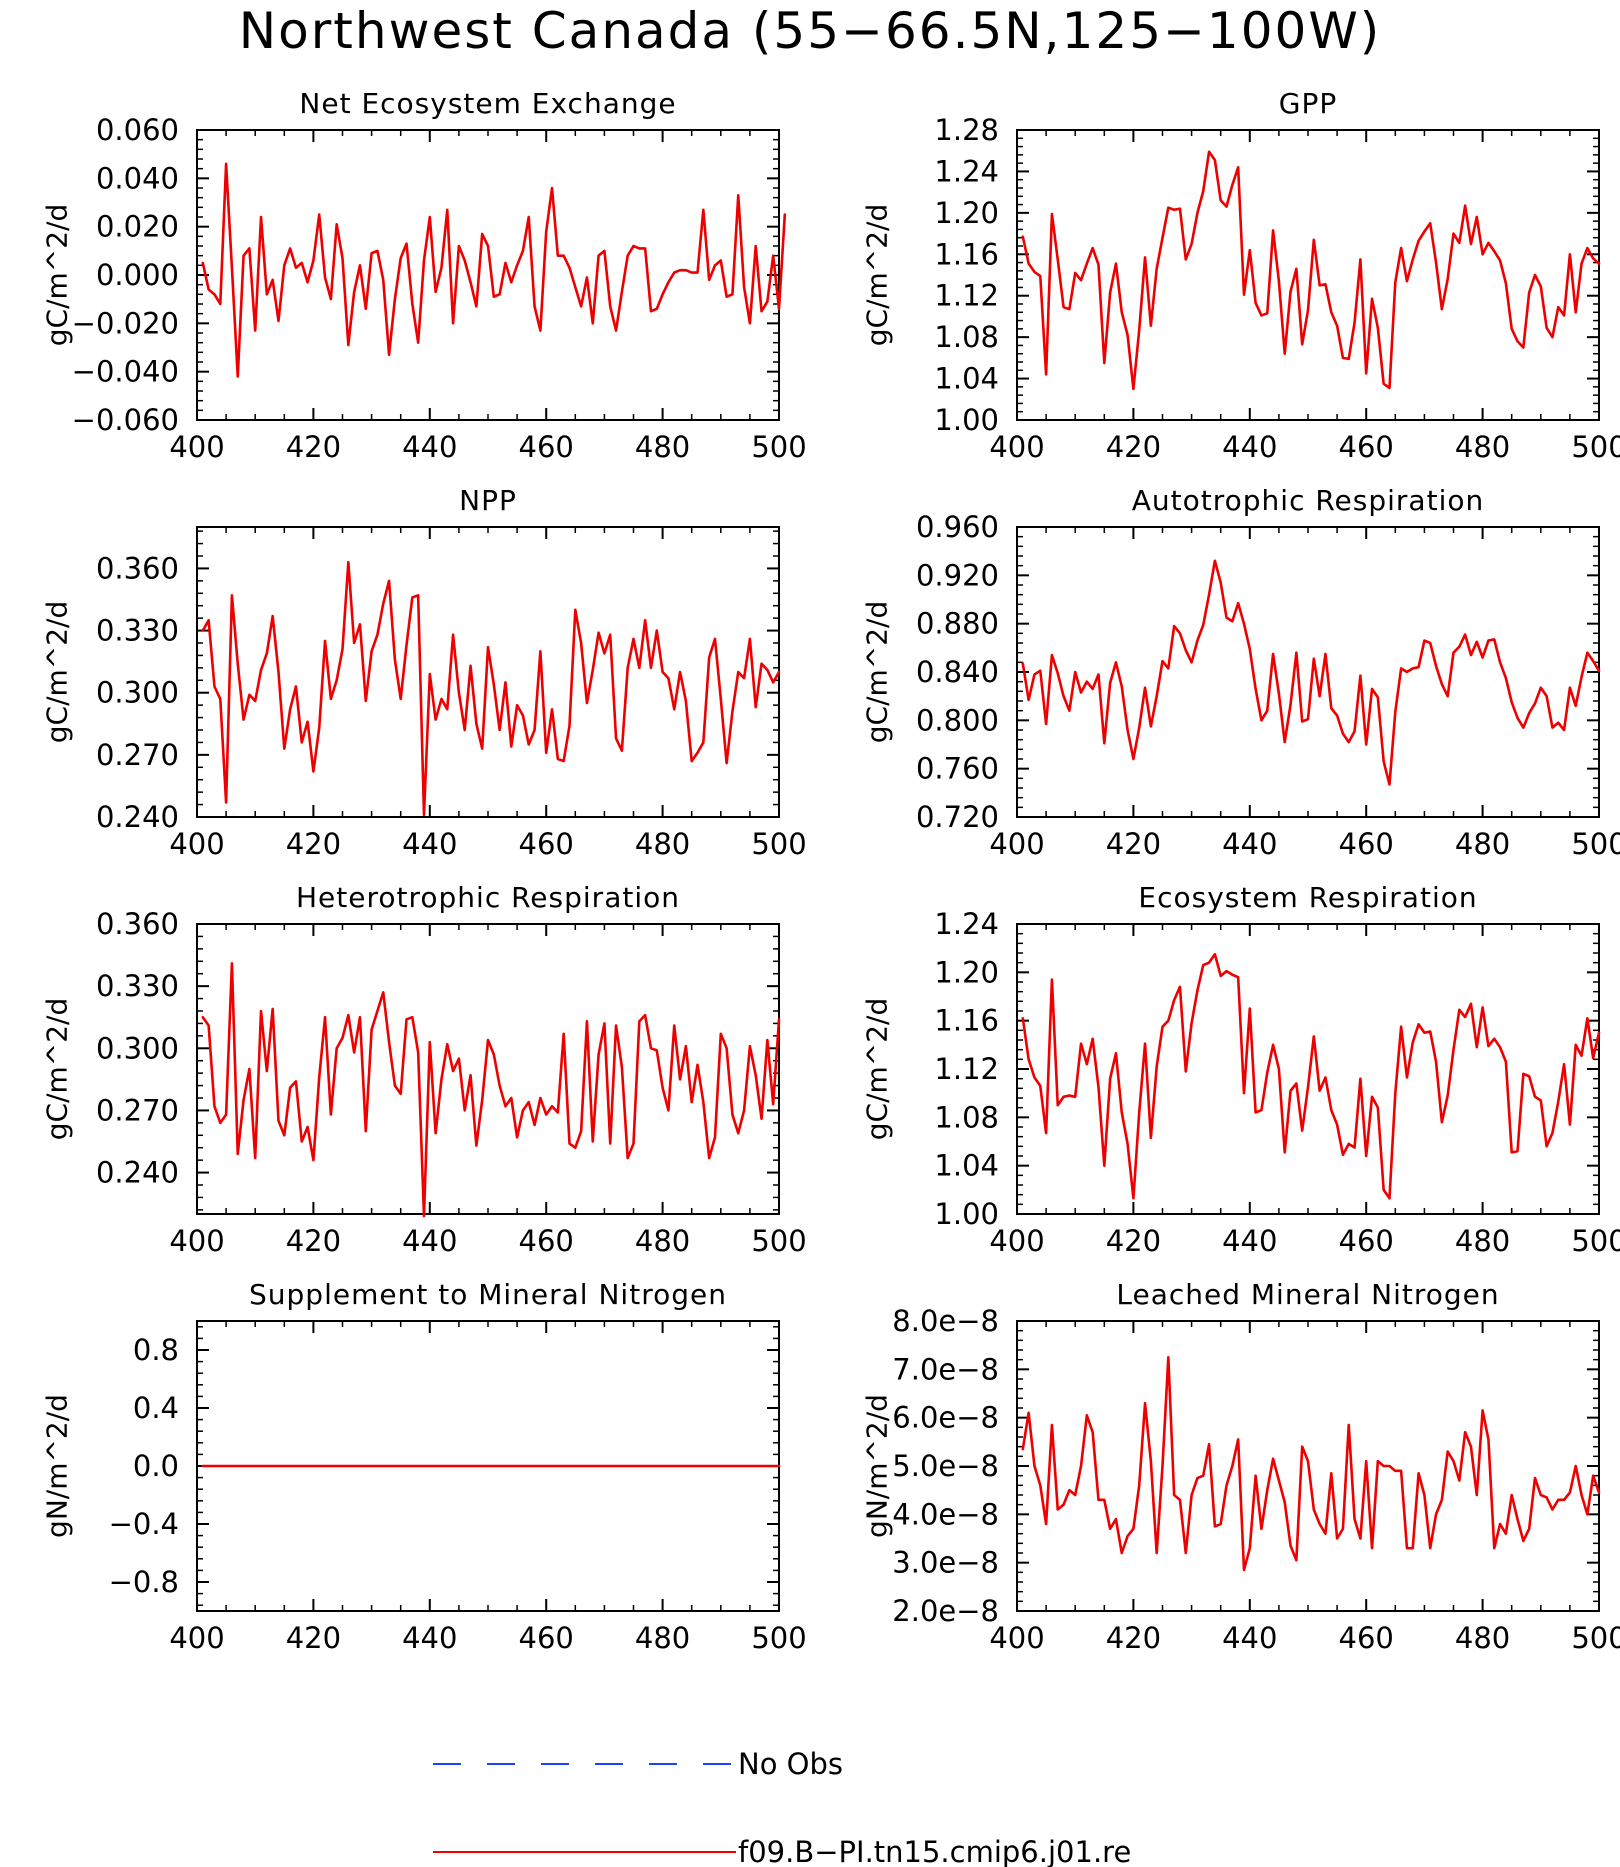  I want to click on y-tick-label: 0.920, so click(957, 575).